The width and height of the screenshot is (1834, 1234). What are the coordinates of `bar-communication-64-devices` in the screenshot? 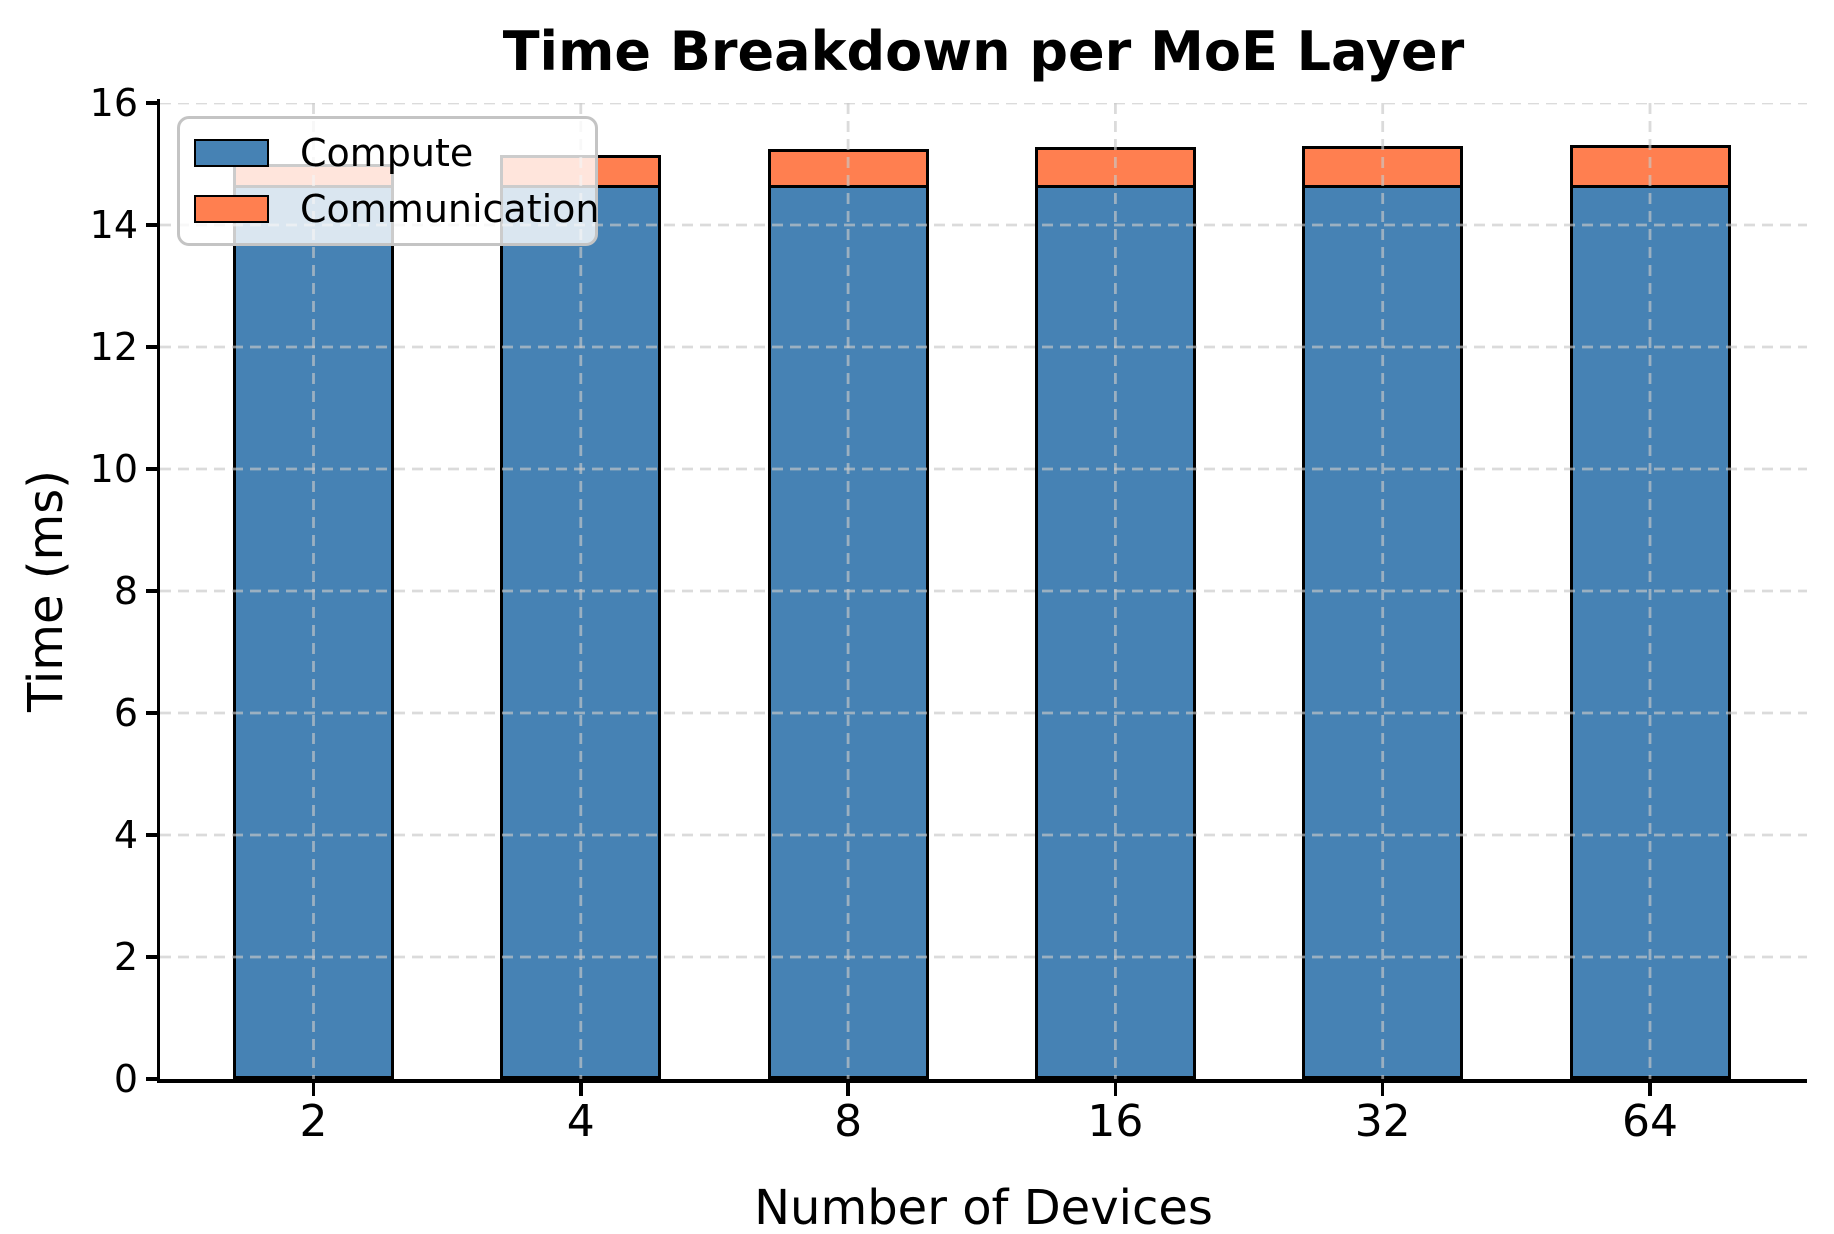 It's located at (1650, 166).